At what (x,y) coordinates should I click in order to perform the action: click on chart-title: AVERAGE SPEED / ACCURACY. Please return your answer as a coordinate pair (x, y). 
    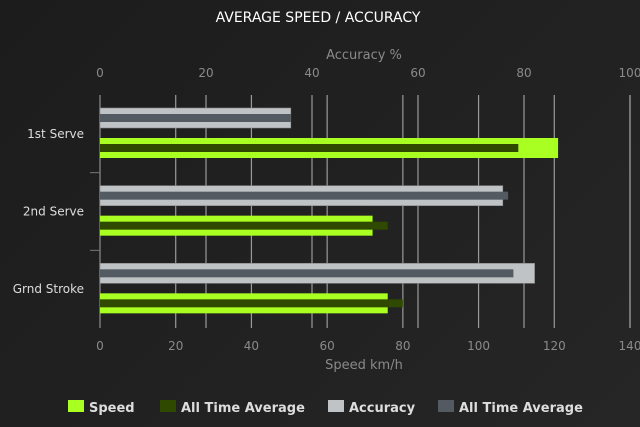
    Looking at the image, I should click on (318, 18).